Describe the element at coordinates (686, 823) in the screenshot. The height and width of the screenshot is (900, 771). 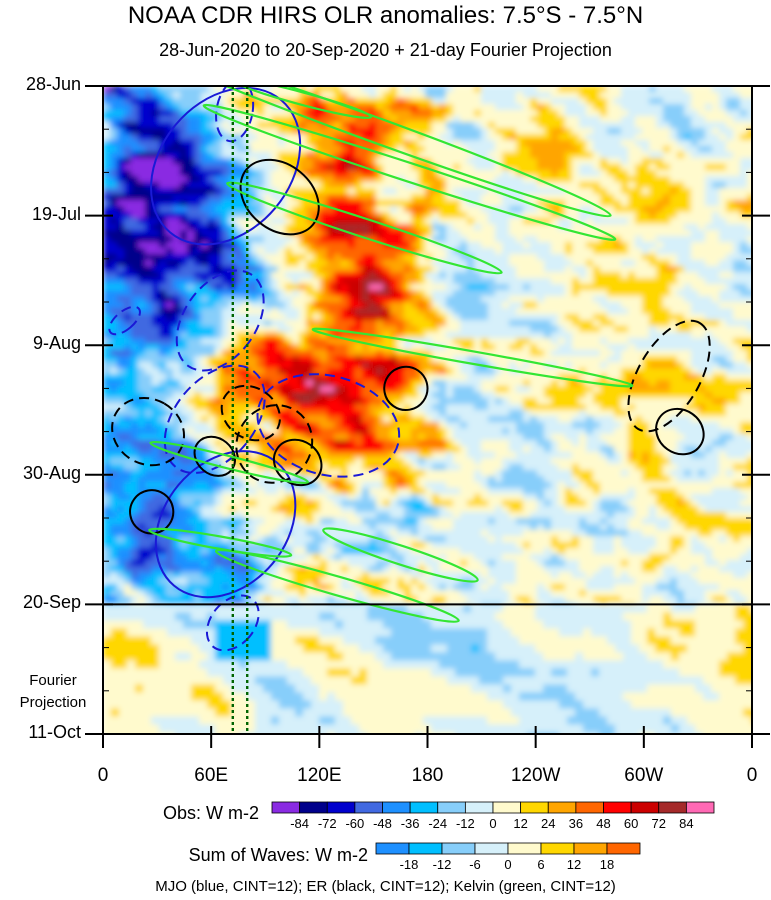
I see `obs-colorbar-level-label: 84` at that location.